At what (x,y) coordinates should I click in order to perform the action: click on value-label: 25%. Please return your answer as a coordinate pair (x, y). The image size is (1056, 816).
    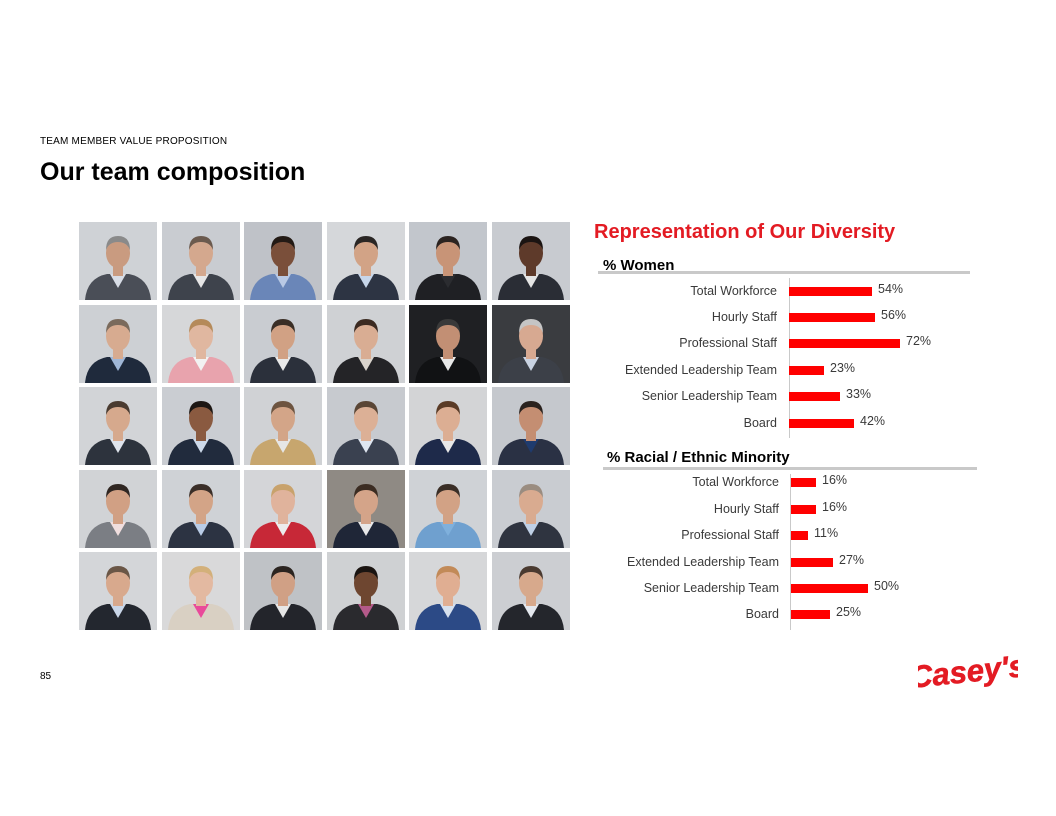
    Looking at the image, I should click on (849, 612).